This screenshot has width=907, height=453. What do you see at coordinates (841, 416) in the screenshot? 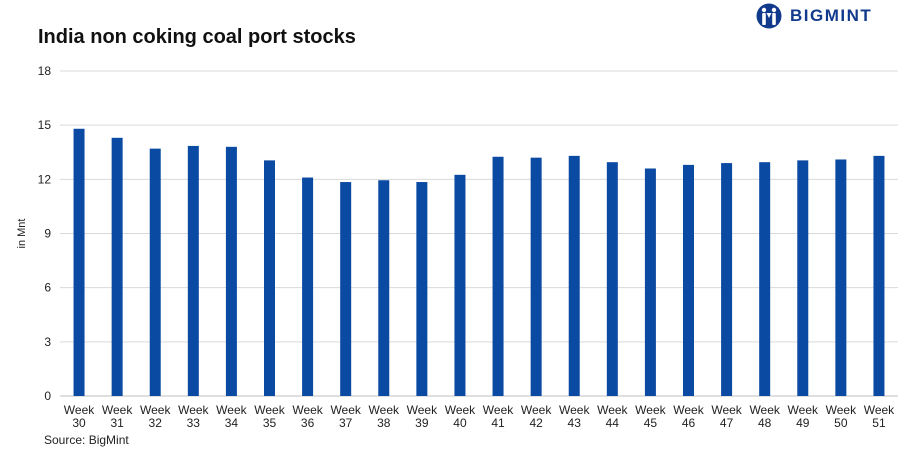
I see `x-tick-label: Week 50` at bounding box center [841, 416].